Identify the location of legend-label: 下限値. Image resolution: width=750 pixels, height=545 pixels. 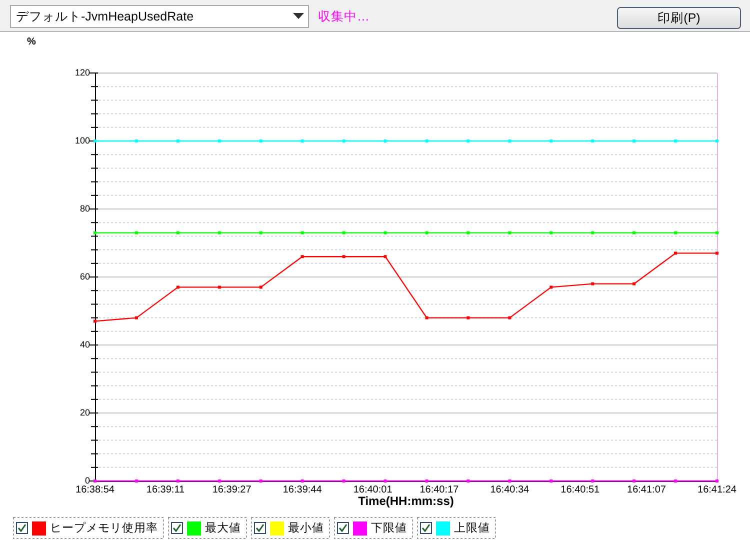
(389, 528).